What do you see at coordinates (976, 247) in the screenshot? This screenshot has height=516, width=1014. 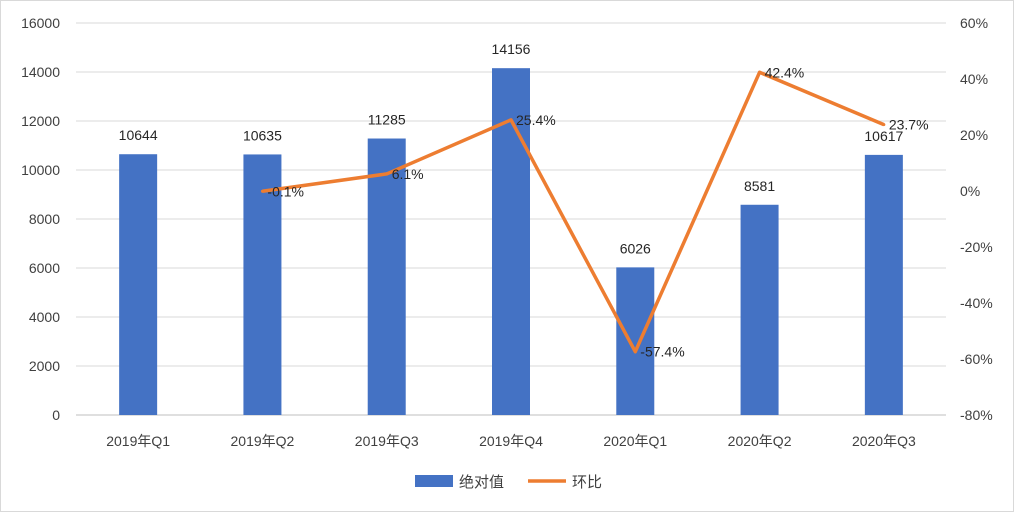 I see `y-right-tick-label: -20%` at bounding box center [976, 247].